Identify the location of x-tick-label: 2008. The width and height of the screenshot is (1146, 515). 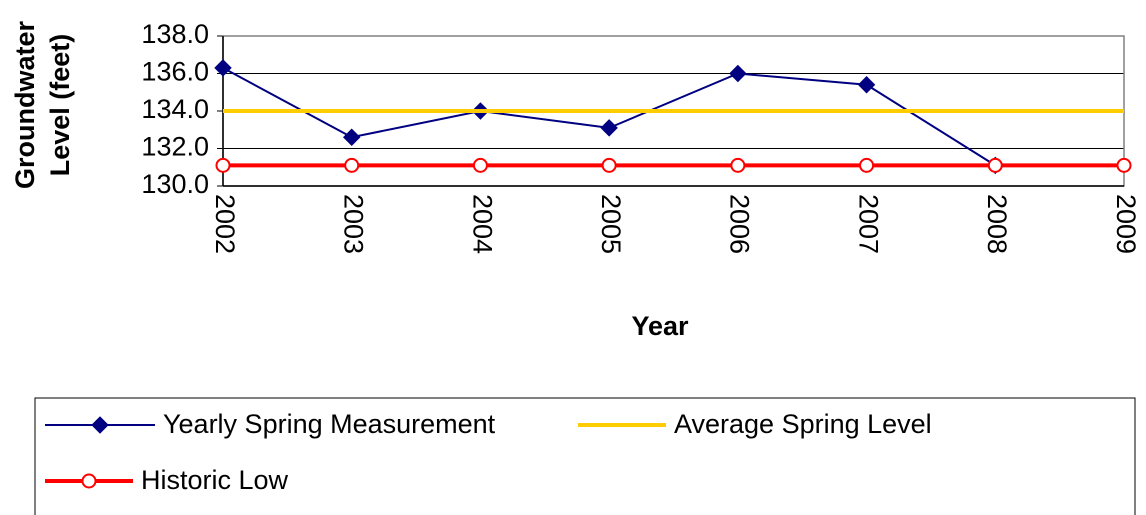
(997, 224).